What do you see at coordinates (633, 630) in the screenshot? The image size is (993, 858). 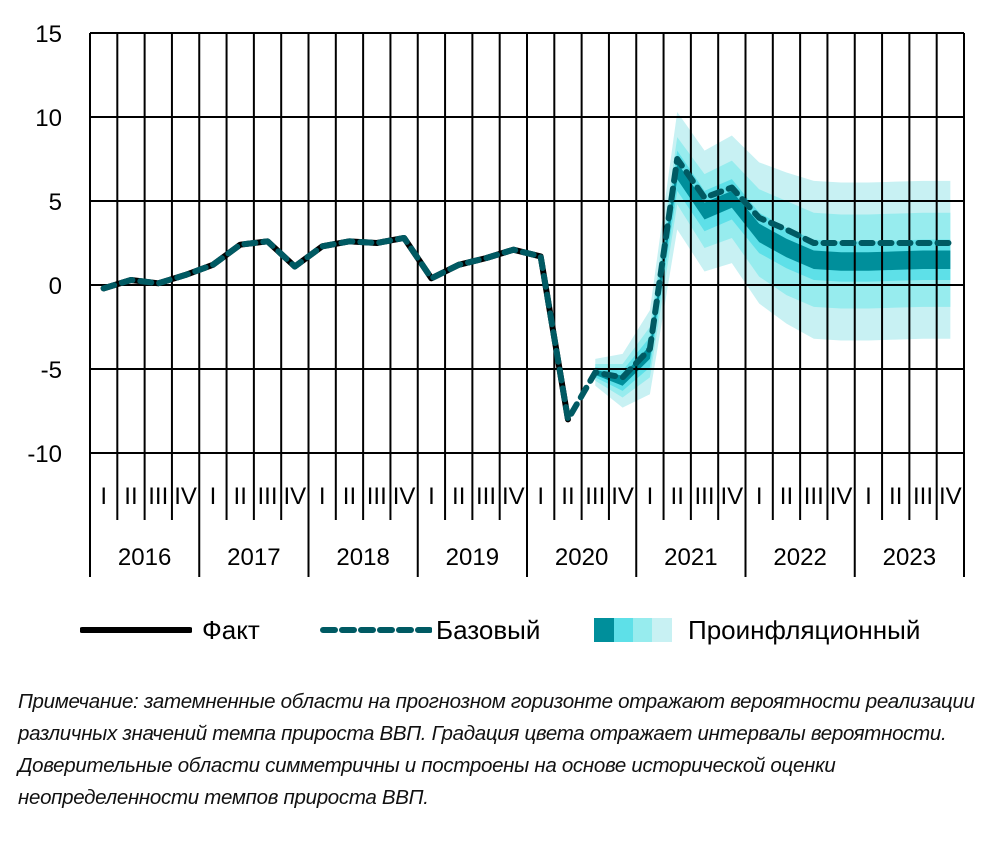 I see `legend-proinfl-swatch` at bounding box center [633, 630].